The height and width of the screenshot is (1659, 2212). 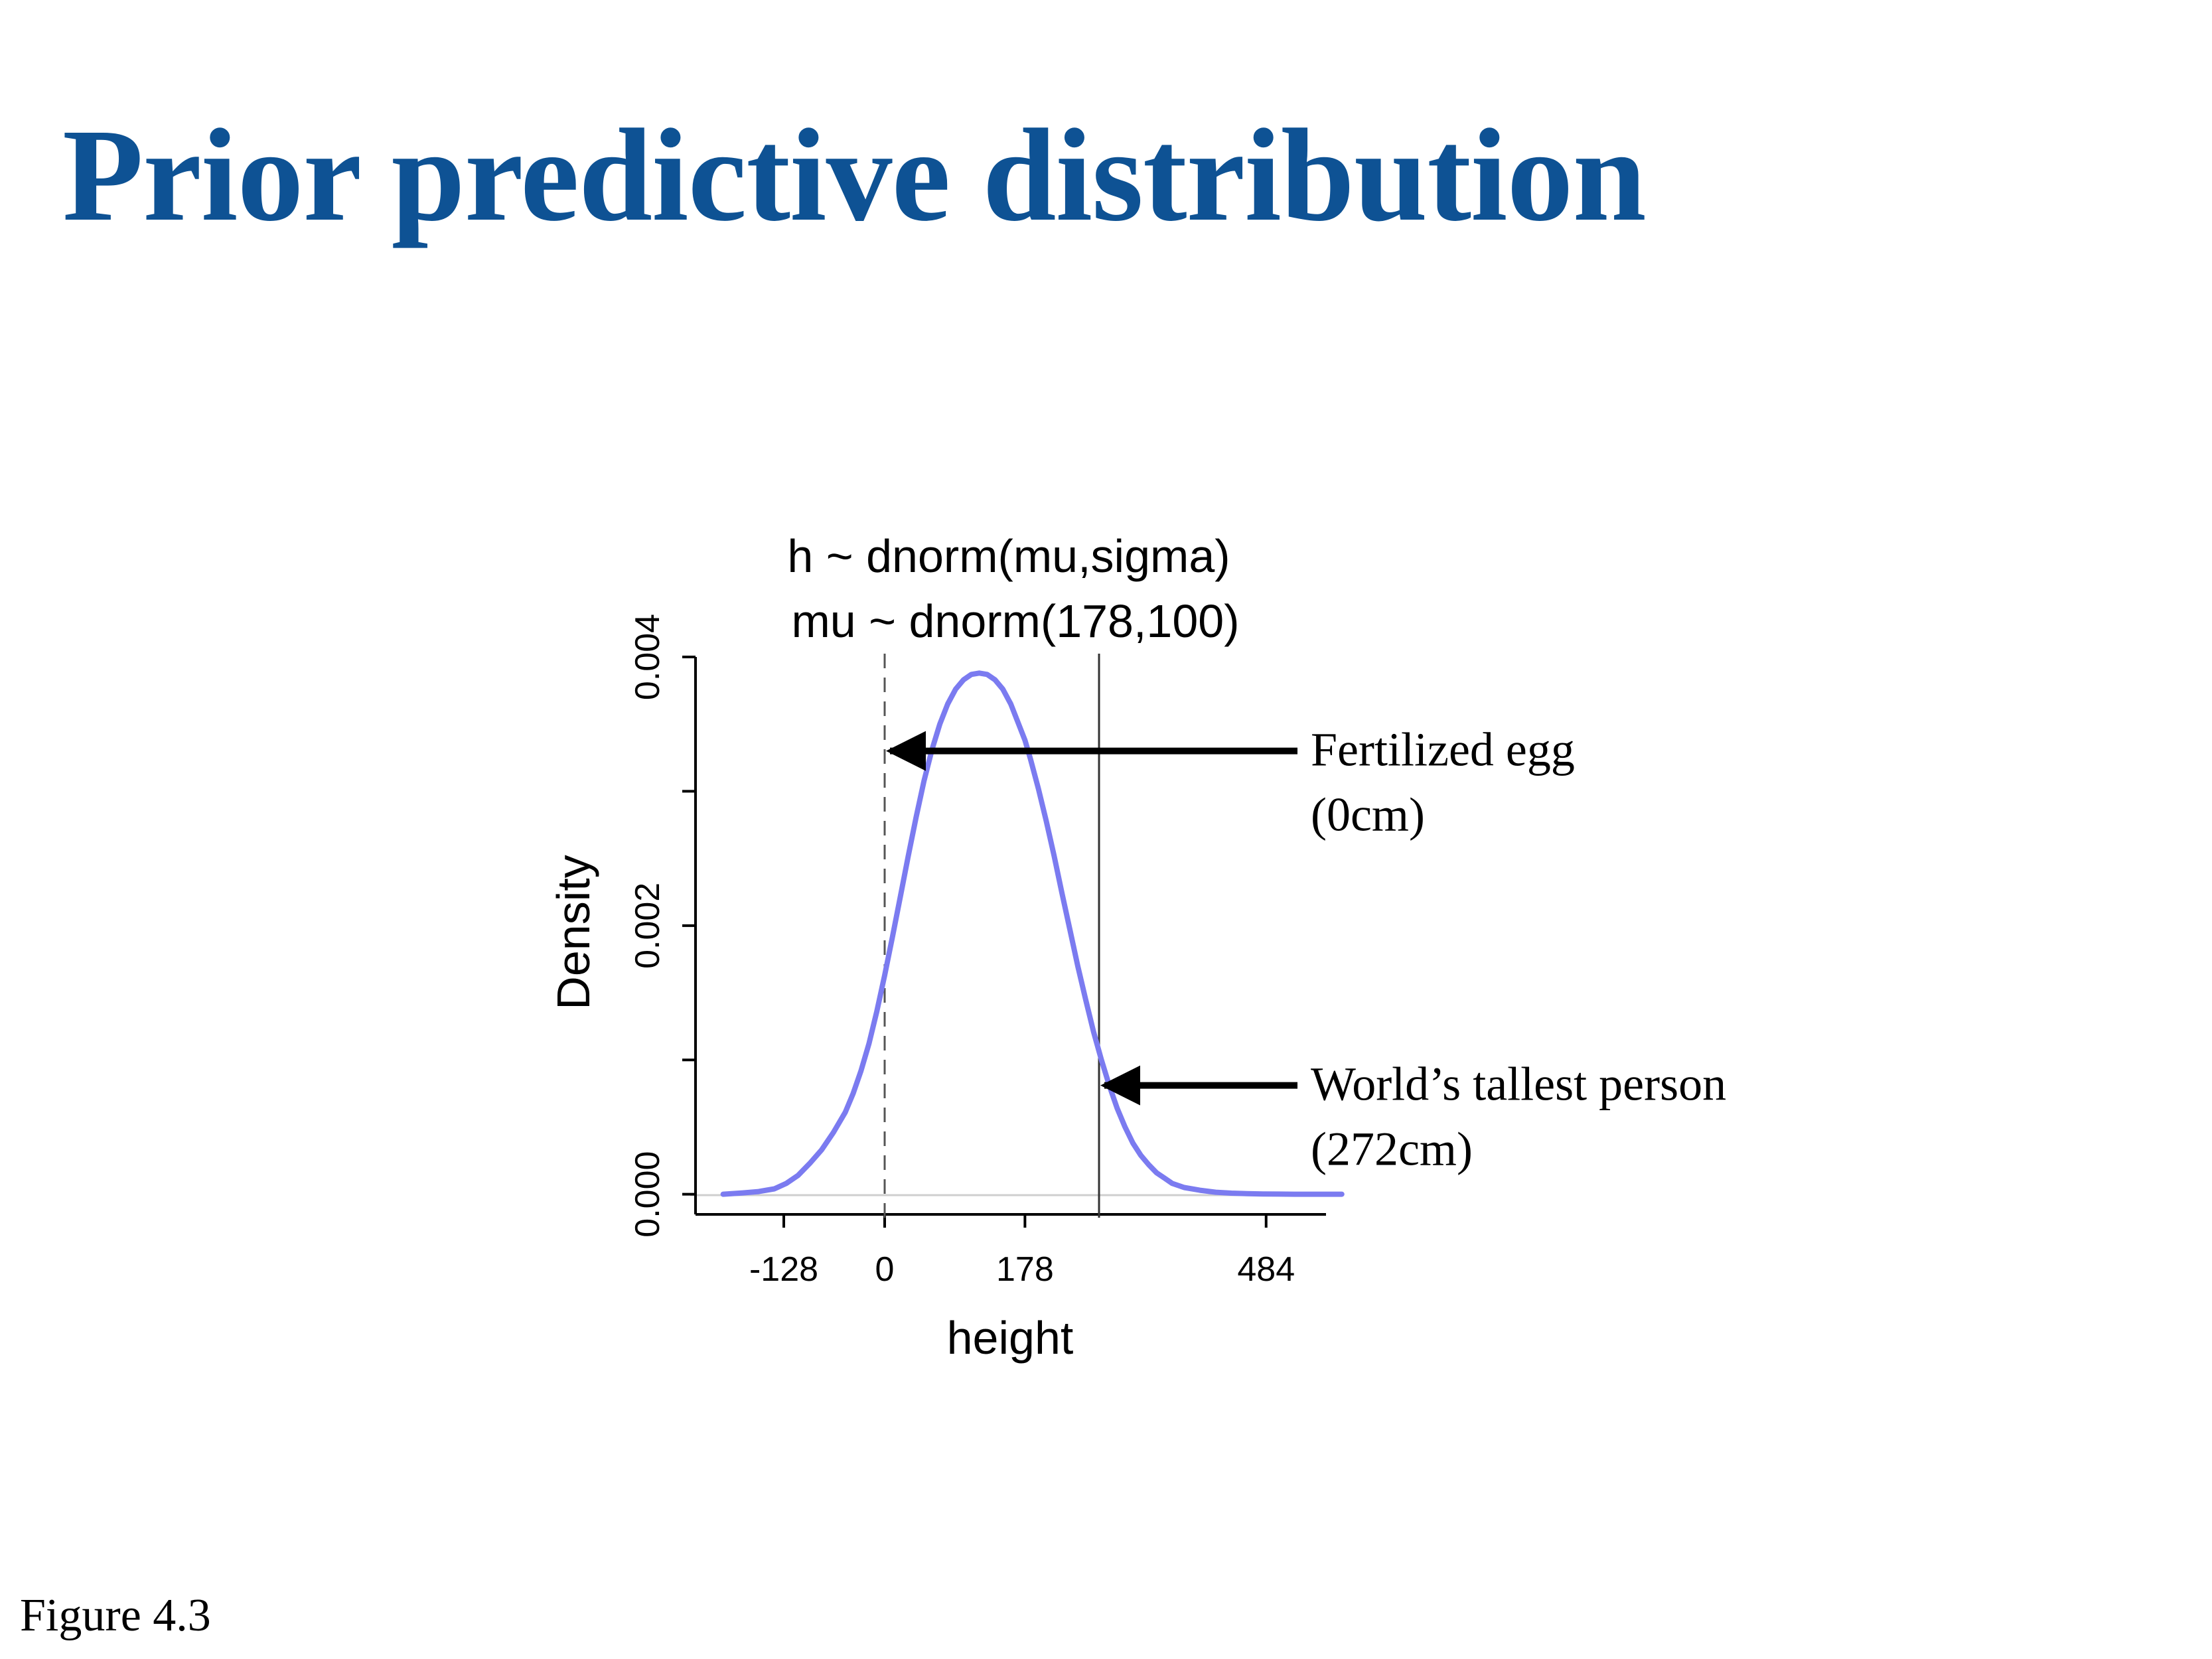 I want to click on annotation-label: (272cm), so click(x=1392, y=1149).